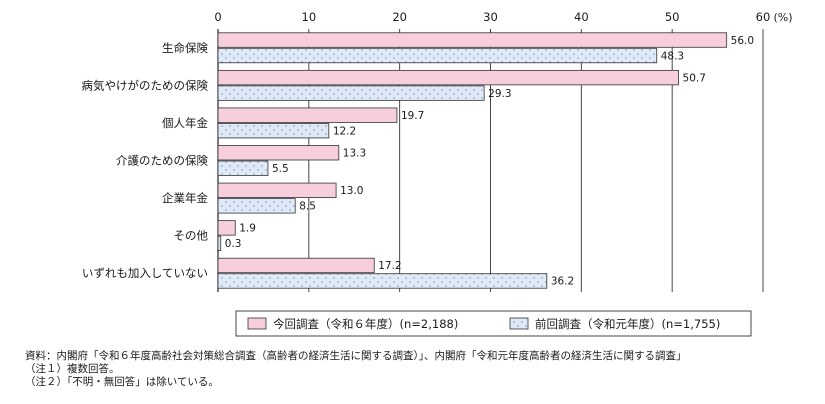 This screenshot has height=404, width=825. Describe the element at coordinates (694, 78) in the screenshot. I see `data-label: 50.7` at that location.